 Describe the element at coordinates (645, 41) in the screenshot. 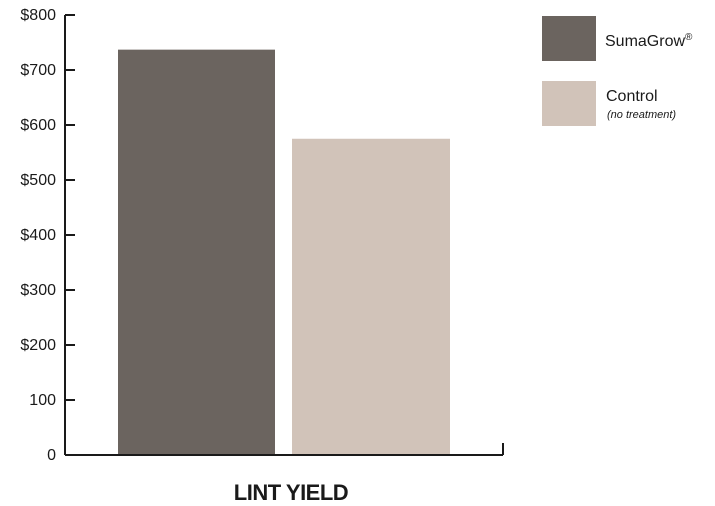

I see `legend-label-sumagrow: SumaGrow` at that location.